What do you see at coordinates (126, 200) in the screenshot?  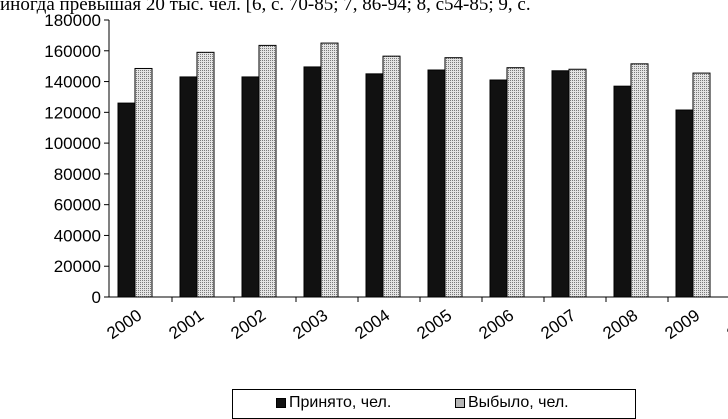 I see `bar-accepted-2000` at bounding box center [126, 200].